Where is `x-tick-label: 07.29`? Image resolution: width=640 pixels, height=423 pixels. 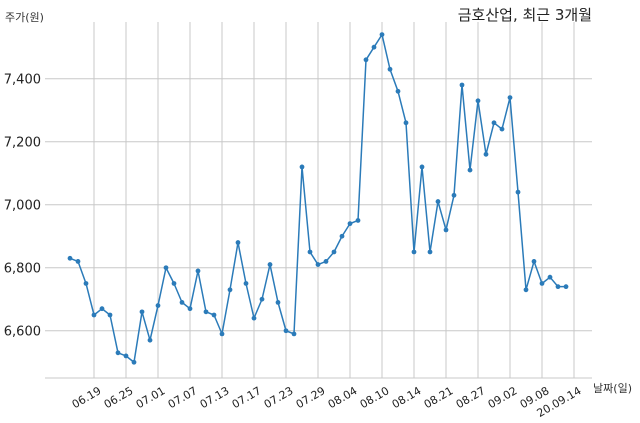
x-tick-label: 07.29 is located at coordinates (311, 397).